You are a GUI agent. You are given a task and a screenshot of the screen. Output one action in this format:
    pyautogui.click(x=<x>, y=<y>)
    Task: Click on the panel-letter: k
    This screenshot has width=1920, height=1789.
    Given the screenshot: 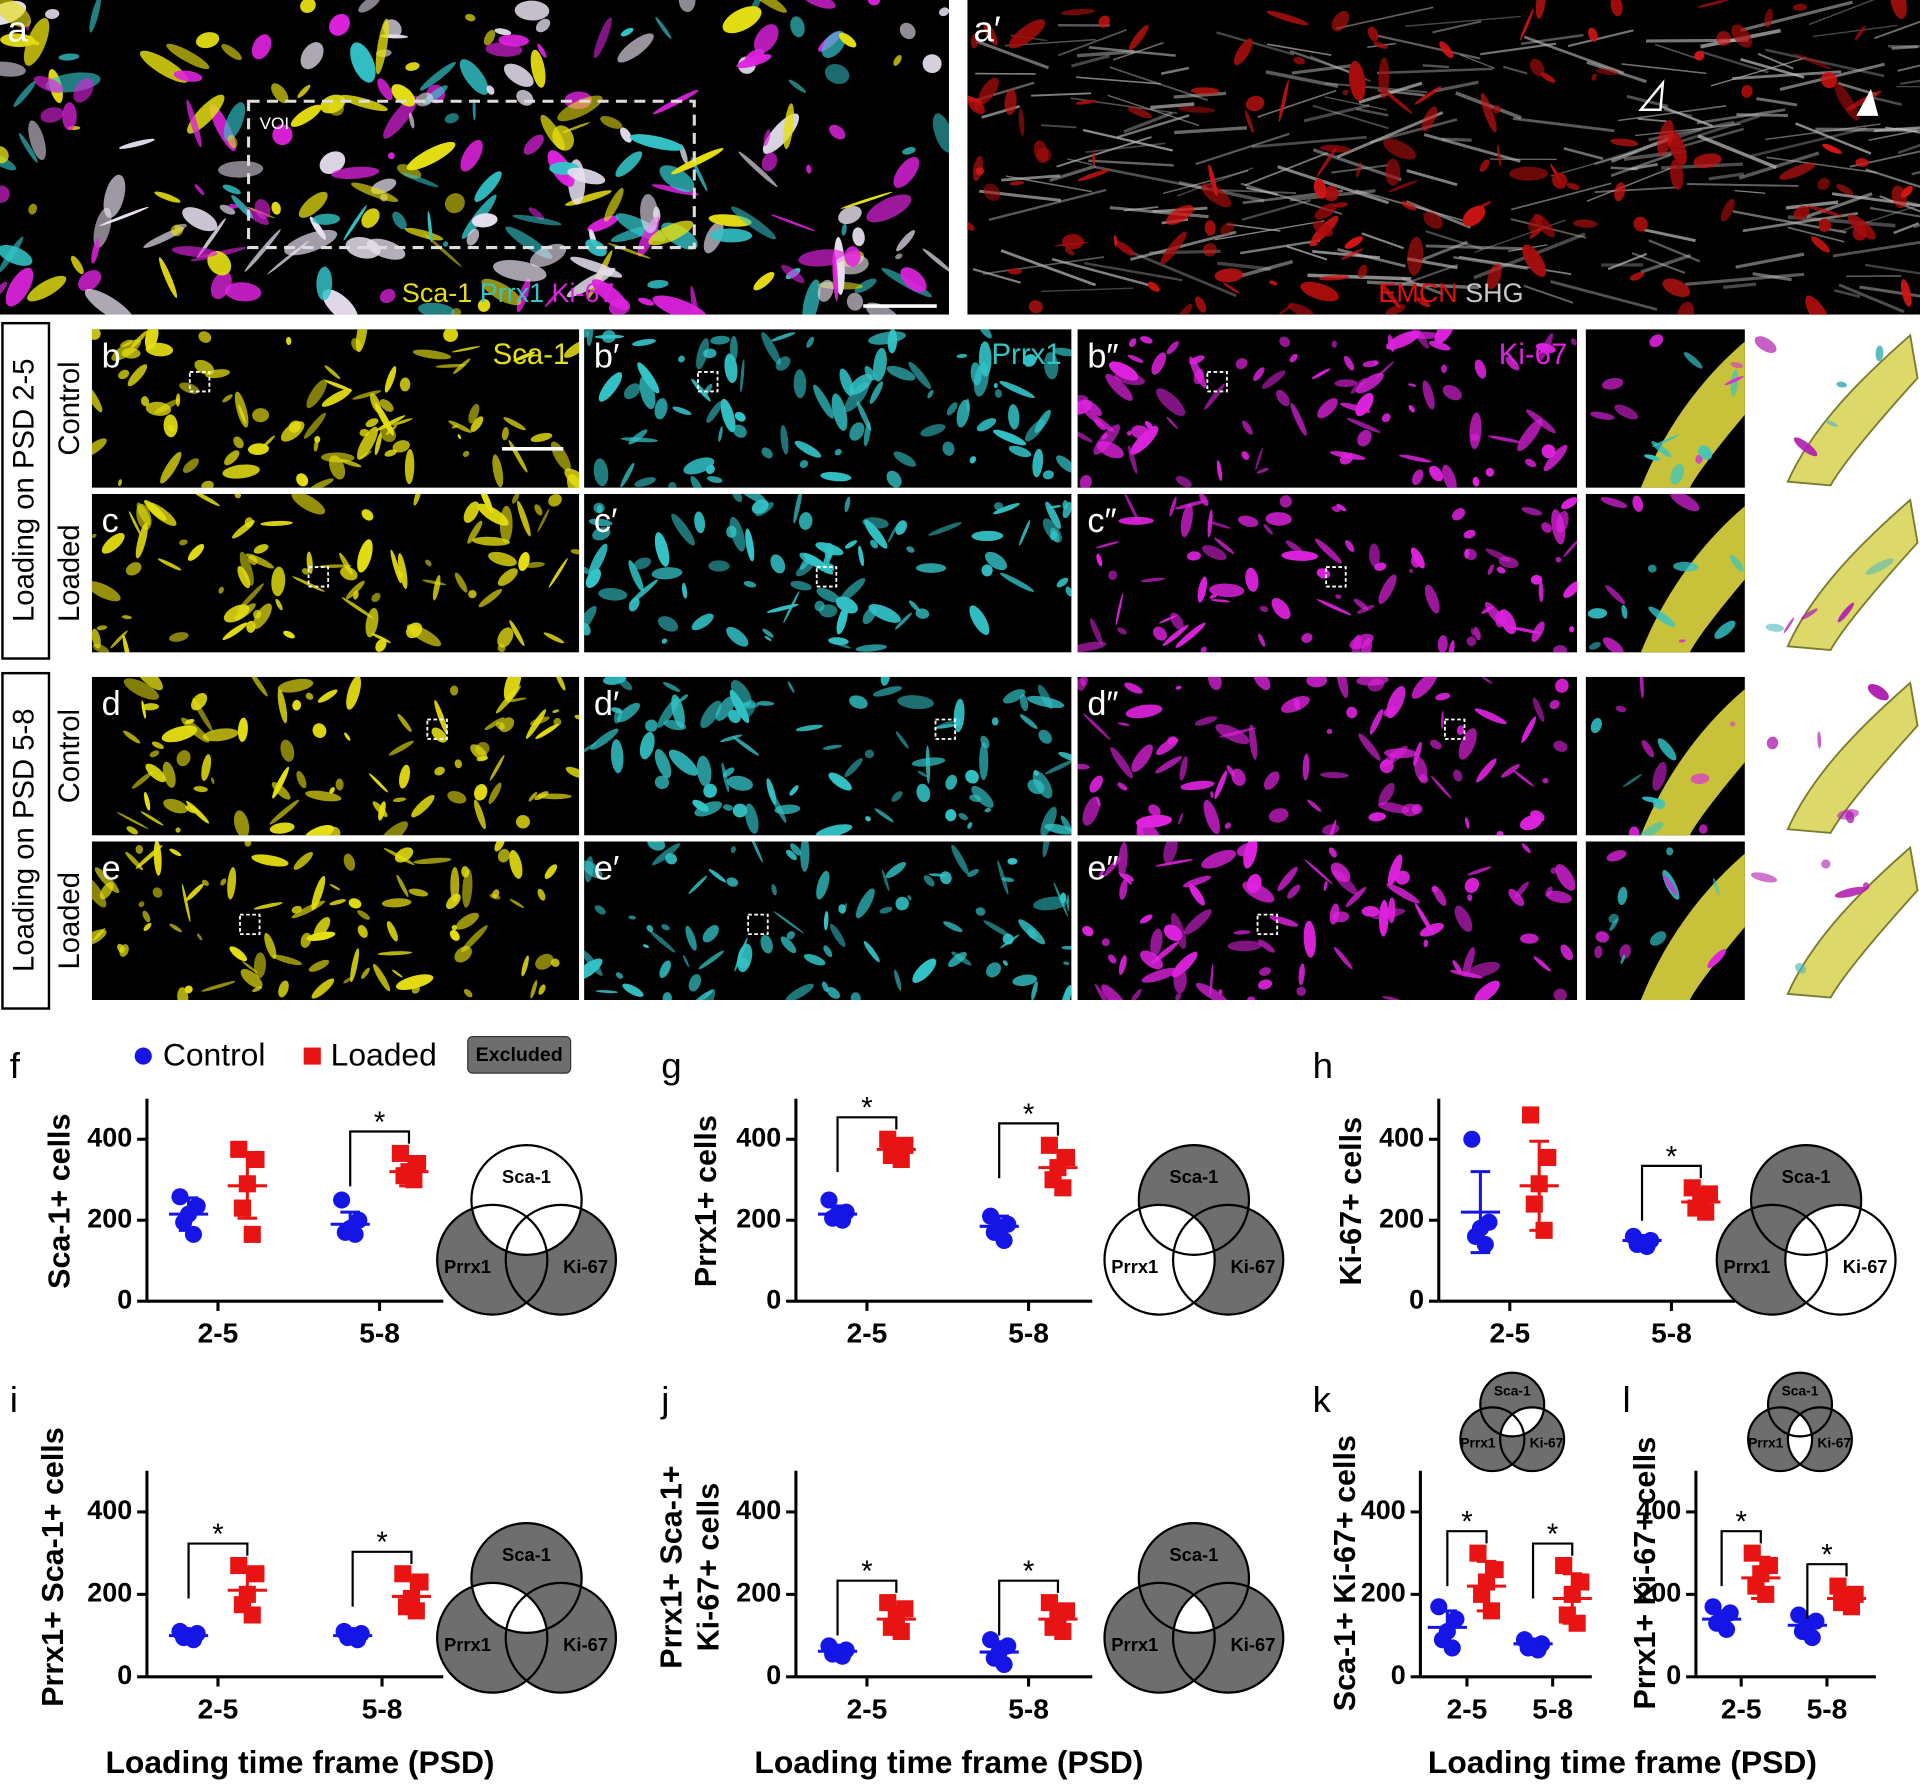 What is the action you would take?
    pyautogui.click(x=1322, y=1399)
    